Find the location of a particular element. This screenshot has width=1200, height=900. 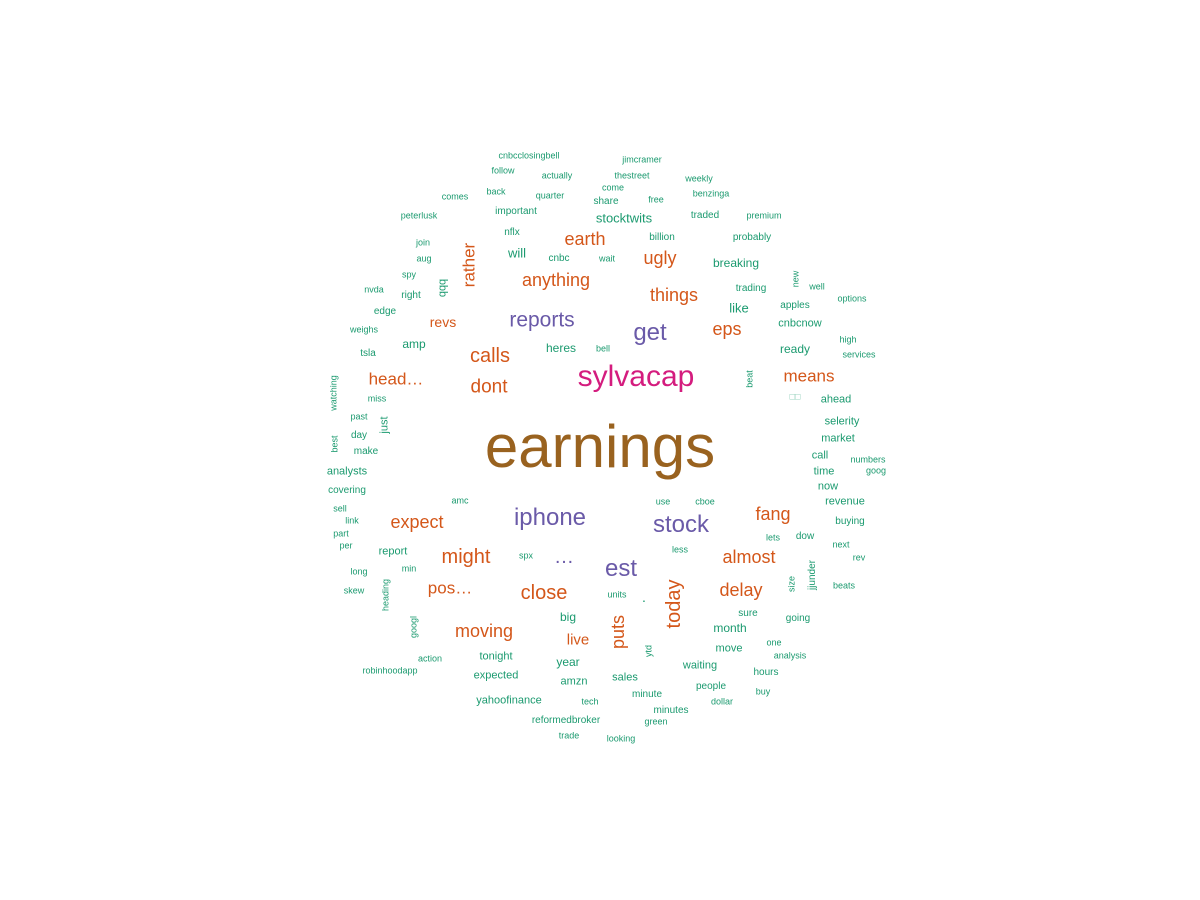

word-expected-136: expected is located at coordinates (496, 675).